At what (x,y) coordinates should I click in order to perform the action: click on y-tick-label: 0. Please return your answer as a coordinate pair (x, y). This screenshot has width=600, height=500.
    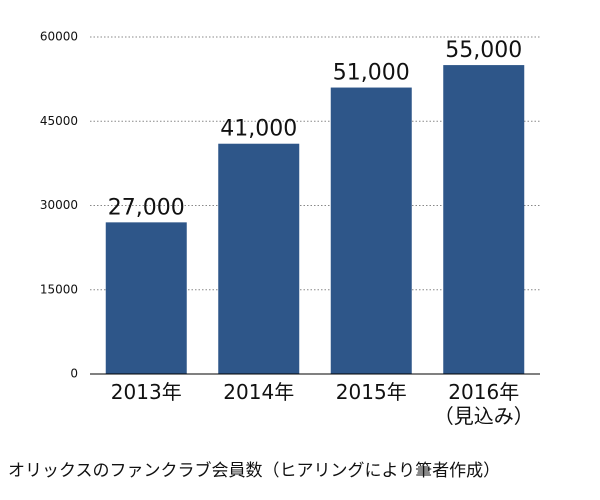
    Looking at the image, I should click on (74, 374).